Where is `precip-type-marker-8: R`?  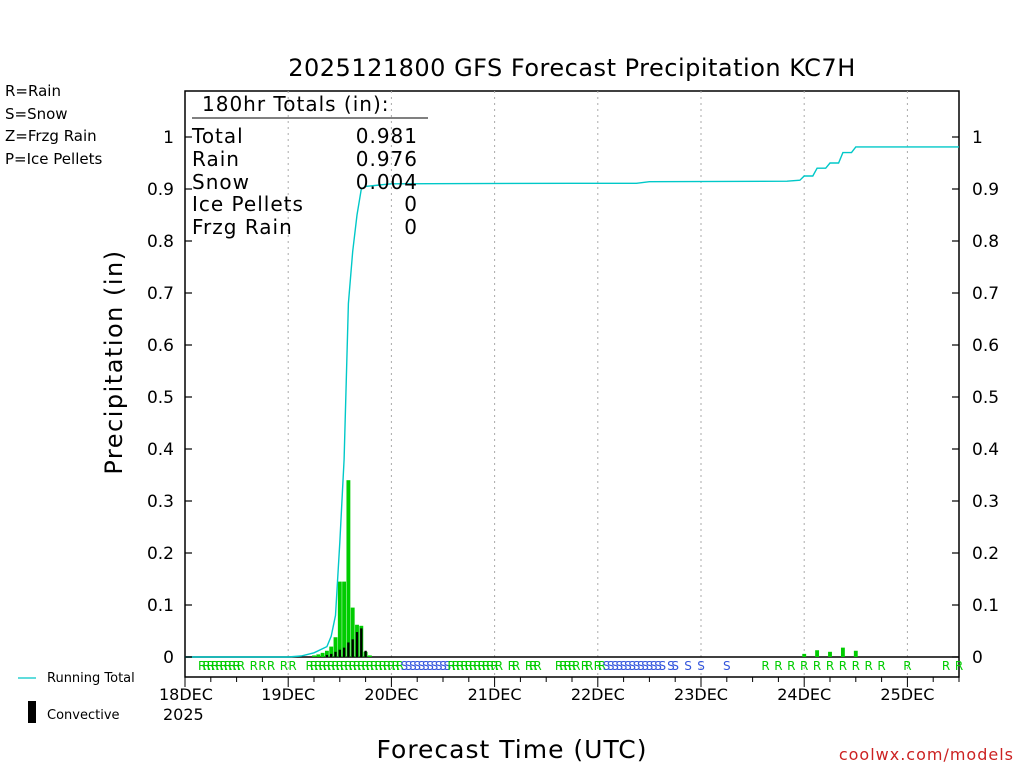
precip-type-marker-8: R is located at coordinates (236, 666).